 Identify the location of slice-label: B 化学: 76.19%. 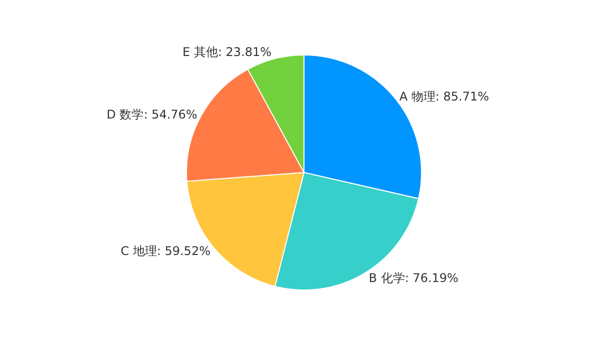
(413, 277).